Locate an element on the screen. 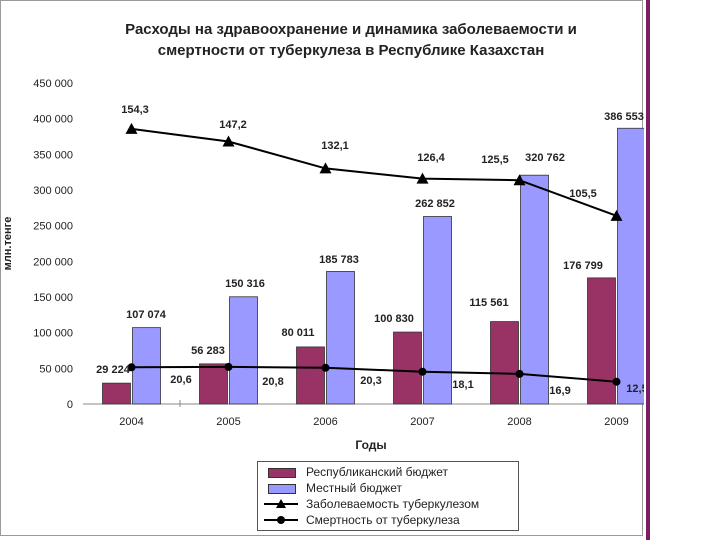 Image resolution: width=720 pixels, height=540 pixels. y-left-tick-label: 50 000 is located at coordinates (56, 369).